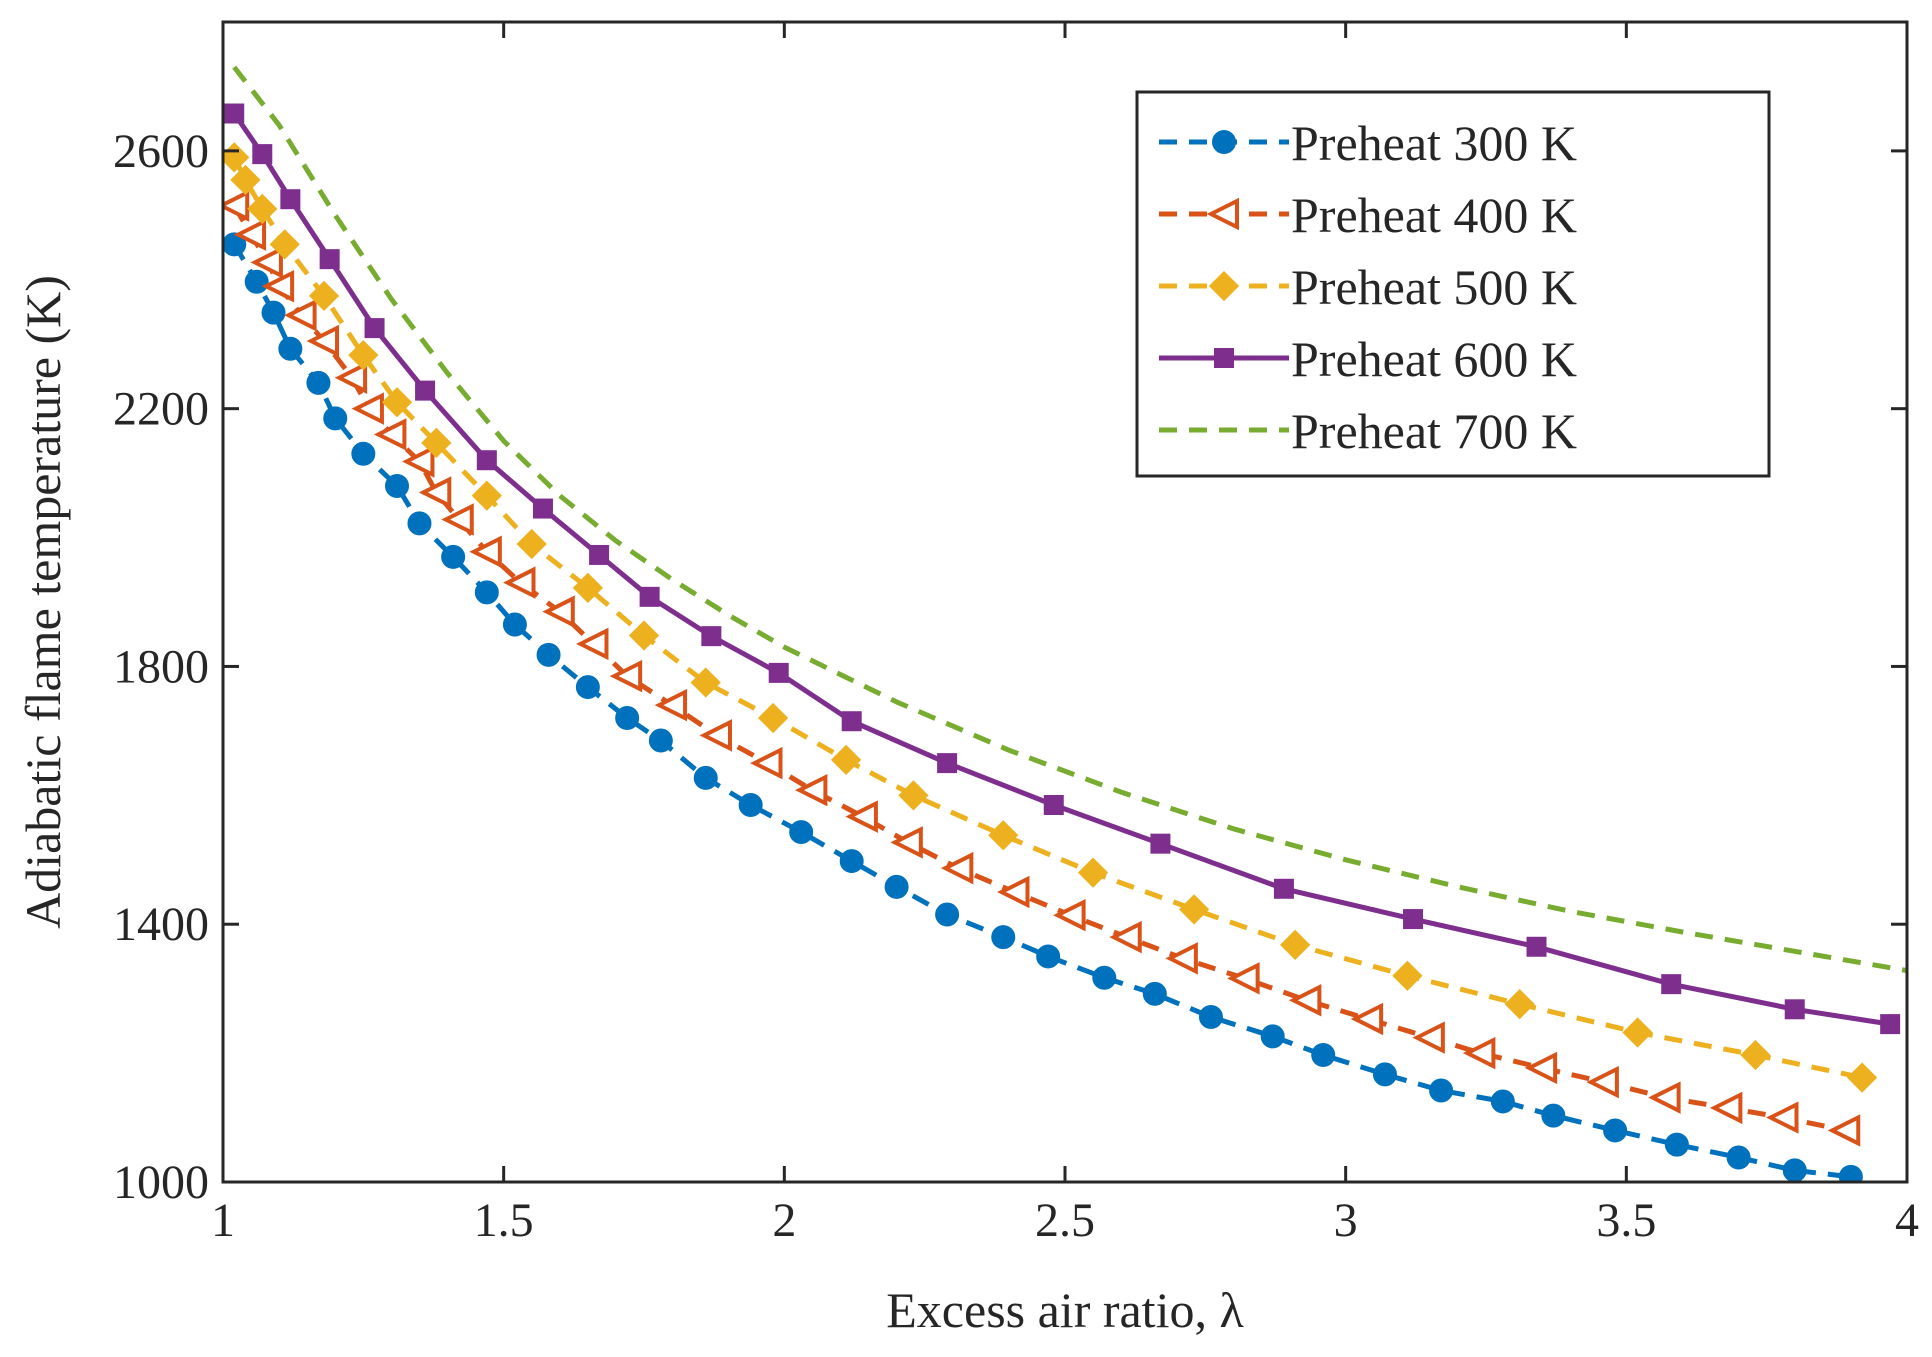 This screenshot has height=1357, width=1932. I want to click on legend-label: Preheat 700 K, so click(1434, 431).